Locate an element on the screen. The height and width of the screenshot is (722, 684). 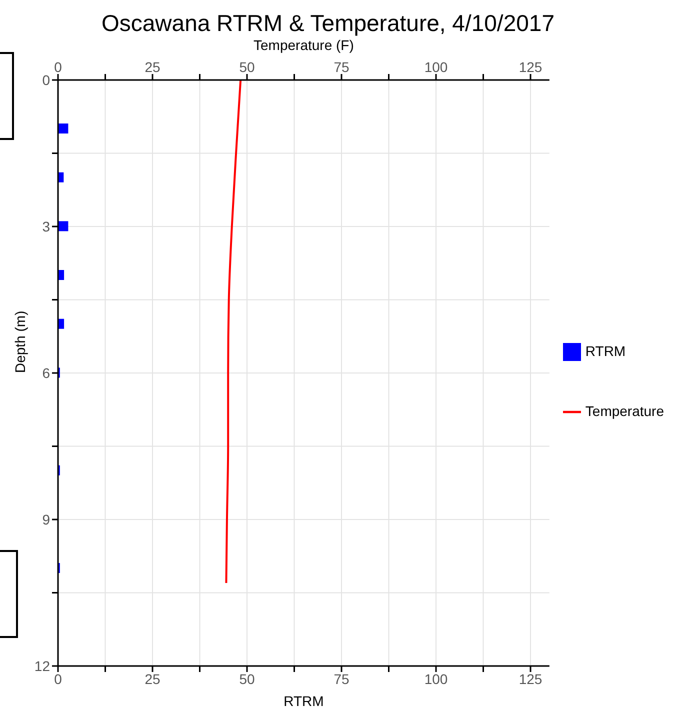
chart-title: Oscawana RTRM & Temperature, 4/10/2017 is located at coordinates (328, 23).